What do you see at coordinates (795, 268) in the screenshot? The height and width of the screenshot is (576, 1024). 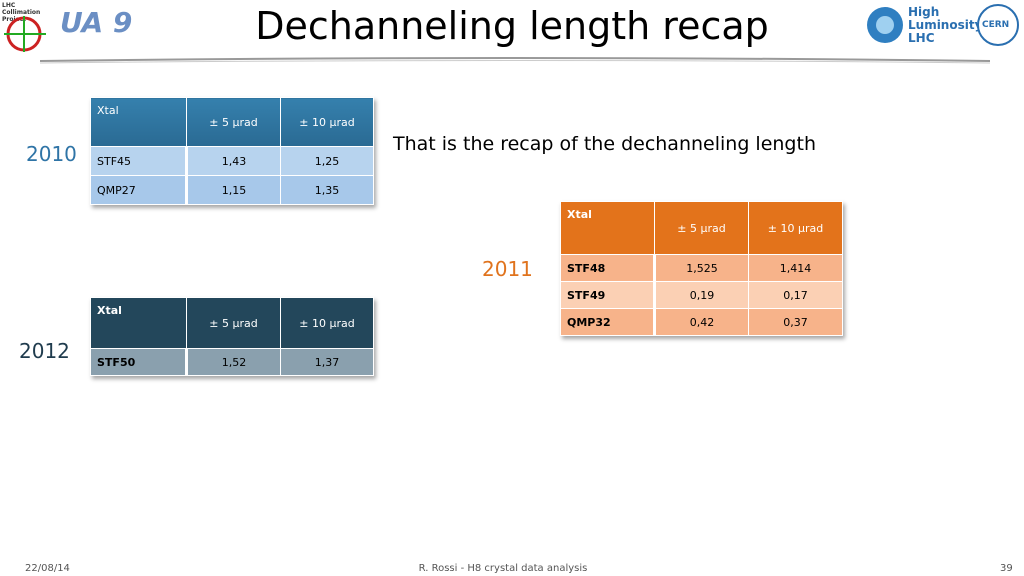 I see `table-cell: 1,414` at bounding box center [795, 268].